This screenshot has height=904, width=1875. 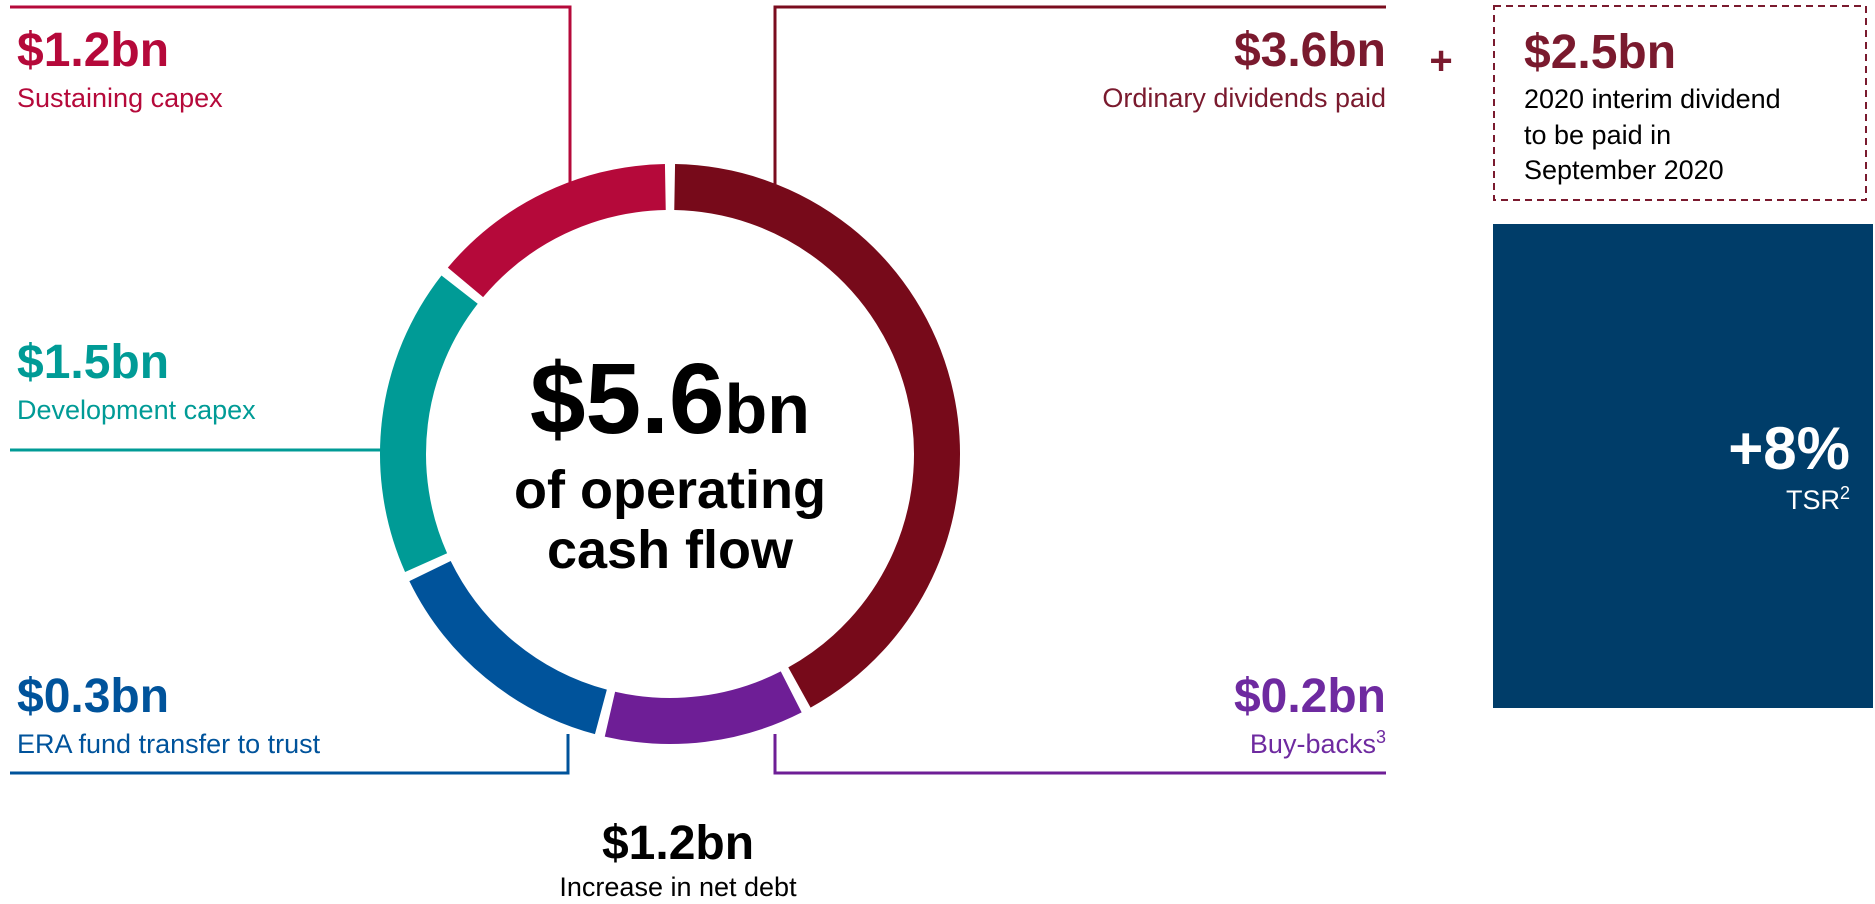 I want to click on footnote: 2, so click(x=1845, y=493).